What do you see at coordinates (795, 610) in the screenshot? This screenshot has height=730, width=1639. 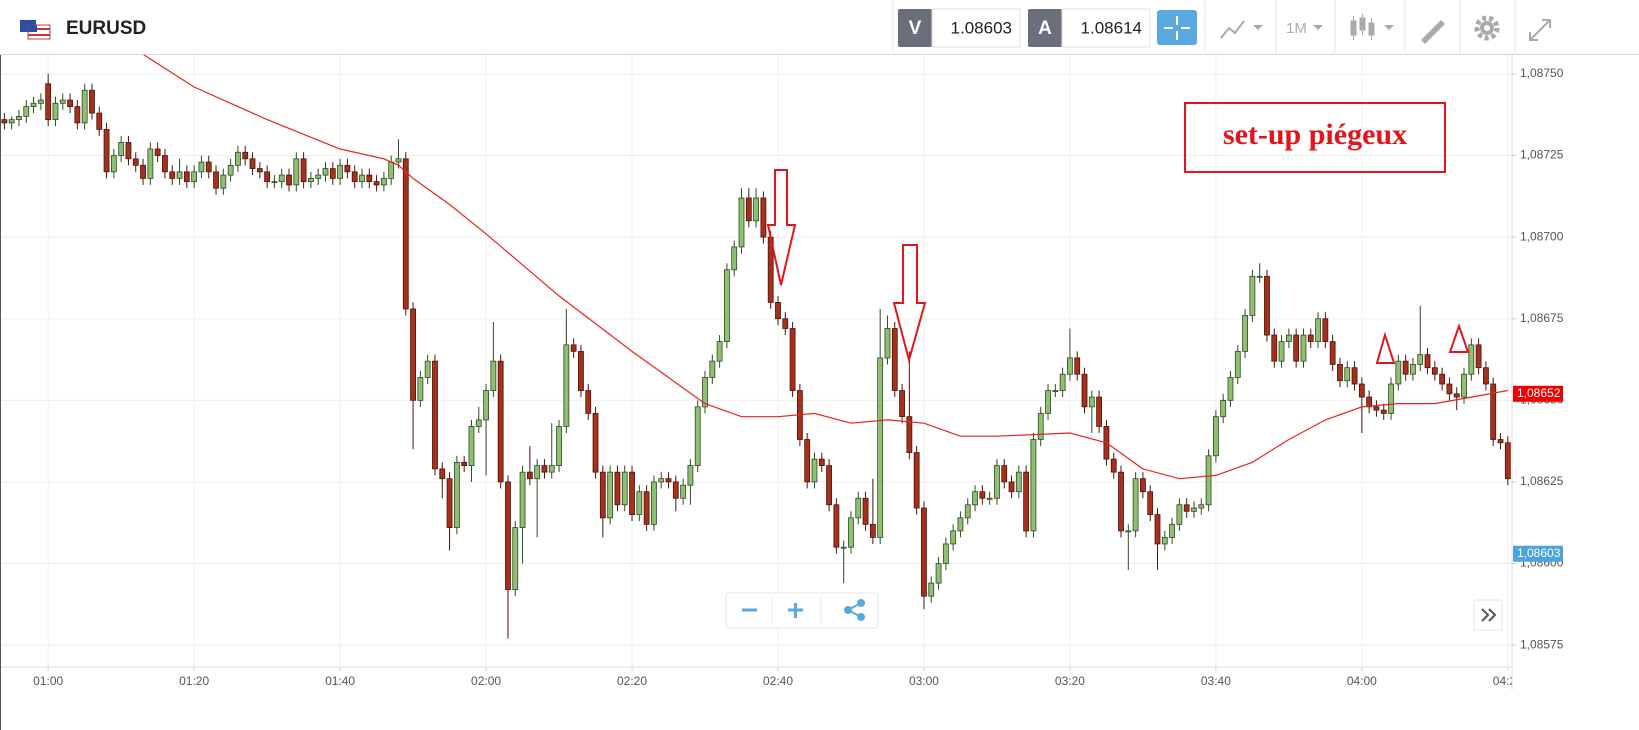 I see `zoom-in-button` at bounding box center [795, 610].